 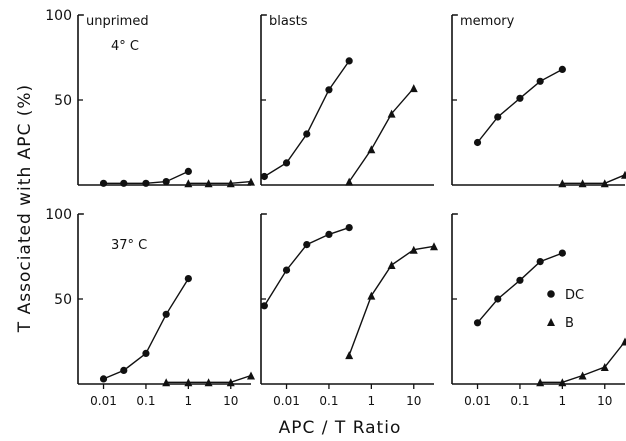 I want to click on temperature-label: 4° C, so click(x=125, y=46).